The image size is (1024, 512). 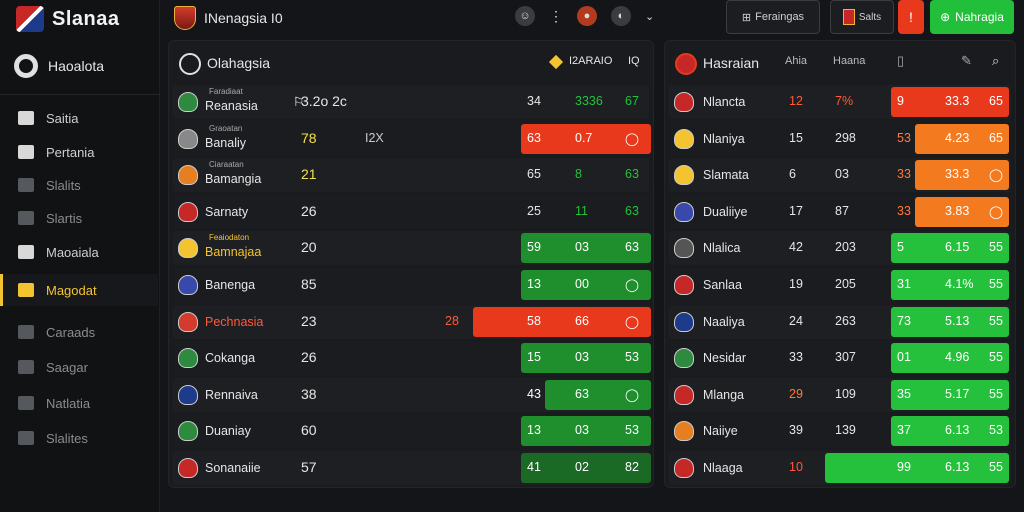 I want to click on search-icon: ⌕, so click(x=996, y=60).